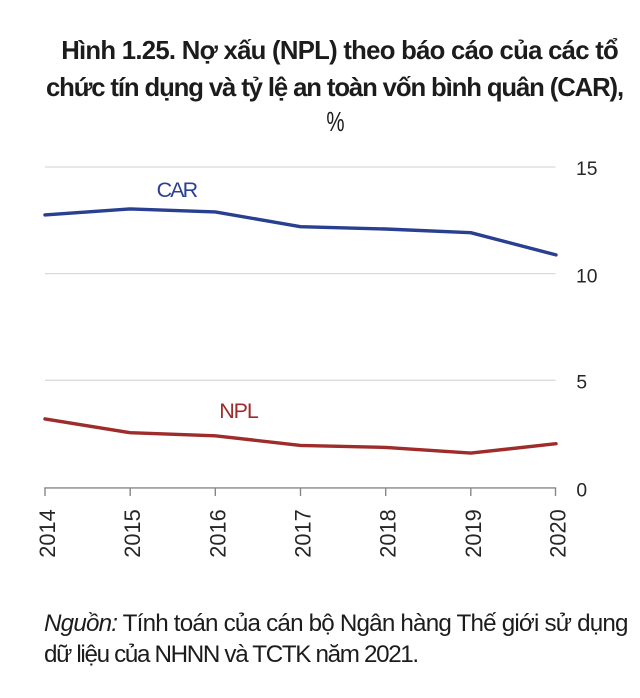 This screenshot has height=698, width=640. Describe the element at coordinates (586, 276) in the screenshot. I see `svg-text: 10` at that location.